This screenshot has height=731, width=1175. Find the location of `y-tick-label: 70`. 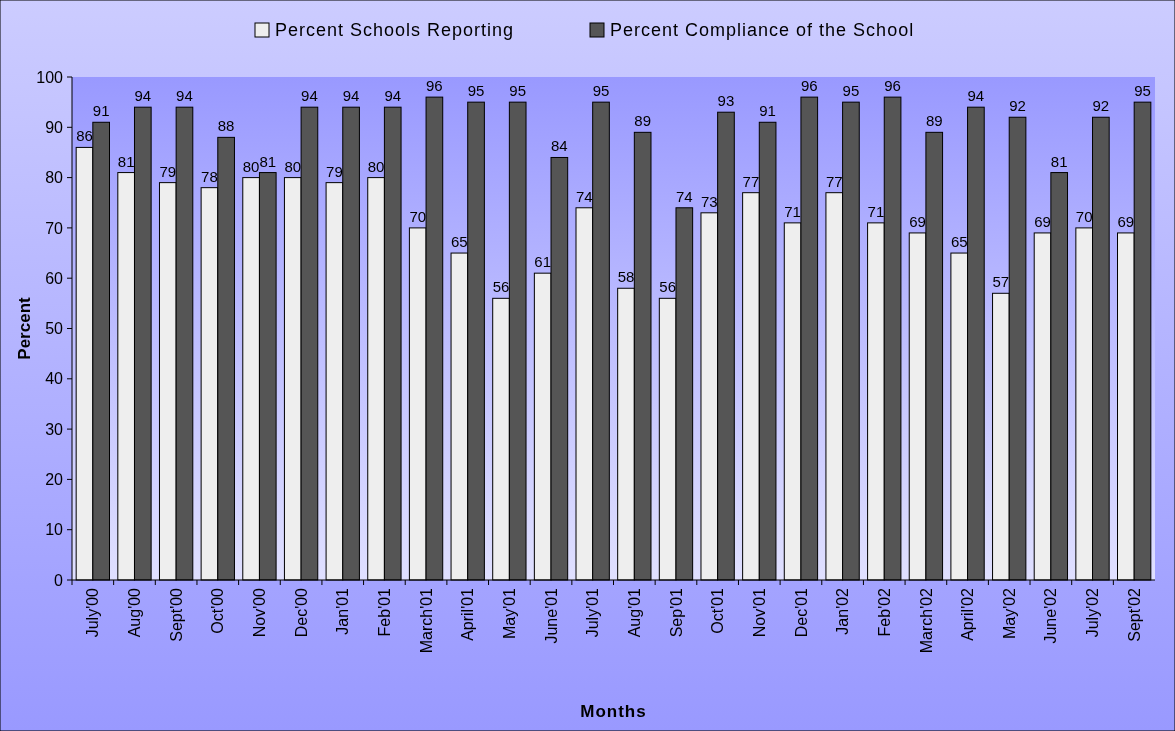

y-tick-label: 70 is located at coordinates (54, 228).